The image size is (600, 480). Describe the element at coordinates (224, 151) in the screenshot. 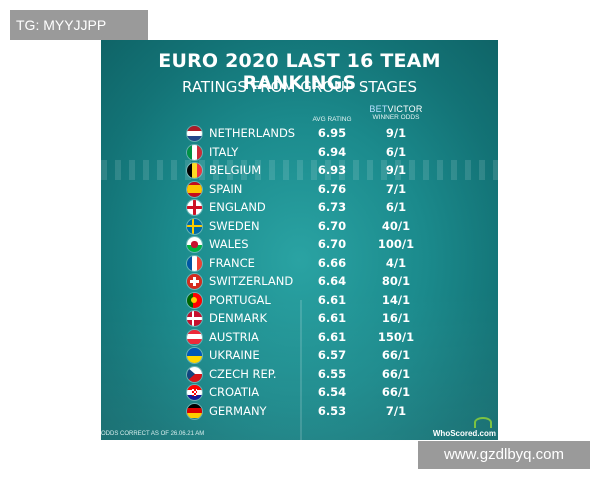

I see `team-name: ITALY` at that location.